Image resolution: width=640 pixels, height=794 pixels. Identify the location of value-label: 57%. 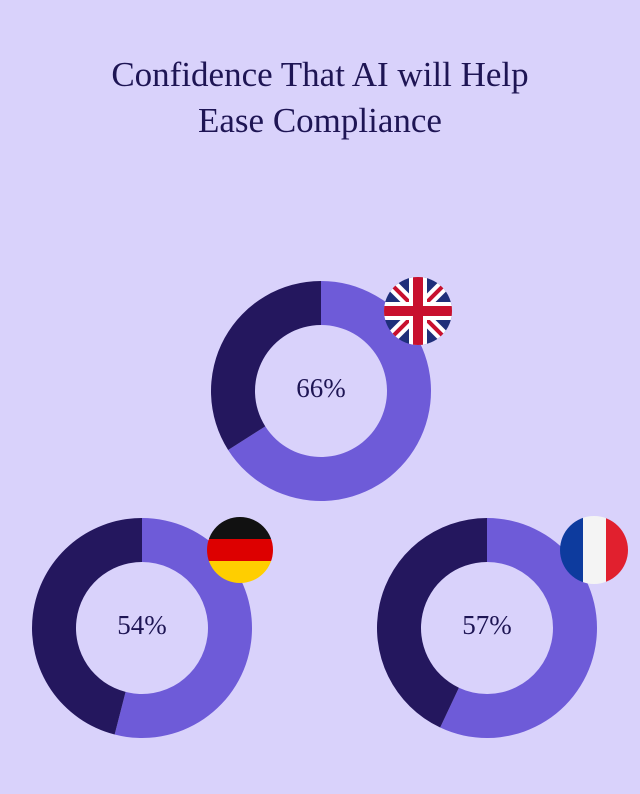
(487, 625).